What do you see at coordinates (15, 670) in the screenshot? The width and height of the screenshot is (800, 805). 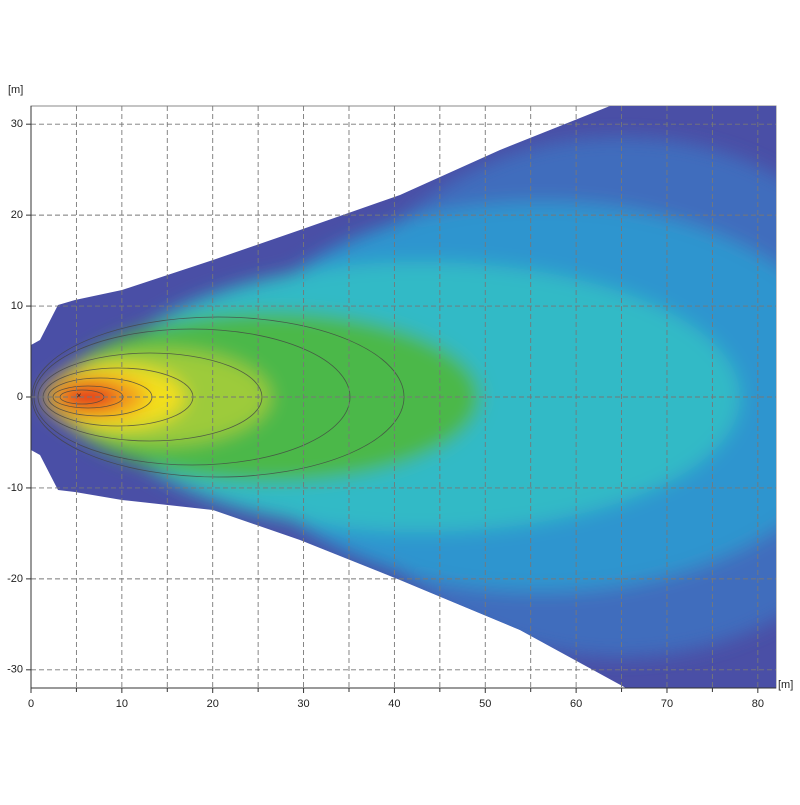 I see `y-tick-label: -30` at bounding box center [15, 670].